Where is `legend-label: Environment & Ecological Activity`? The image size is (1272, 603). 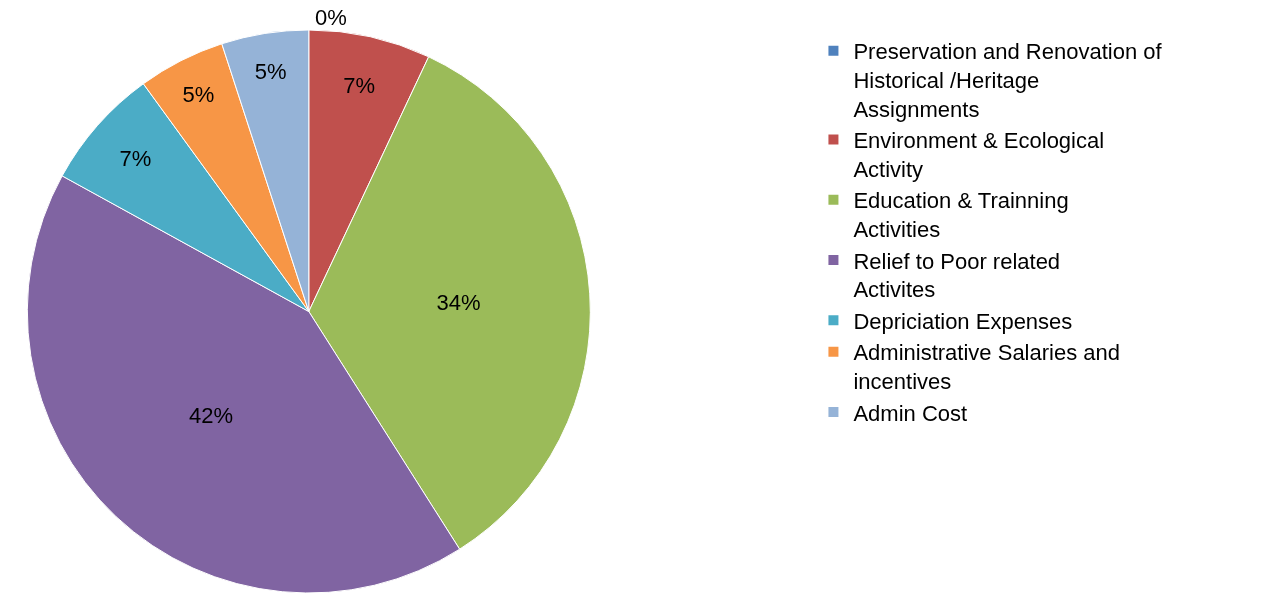
legend-label: Environment & Ecological Activity is located at coordinates (979, 155).